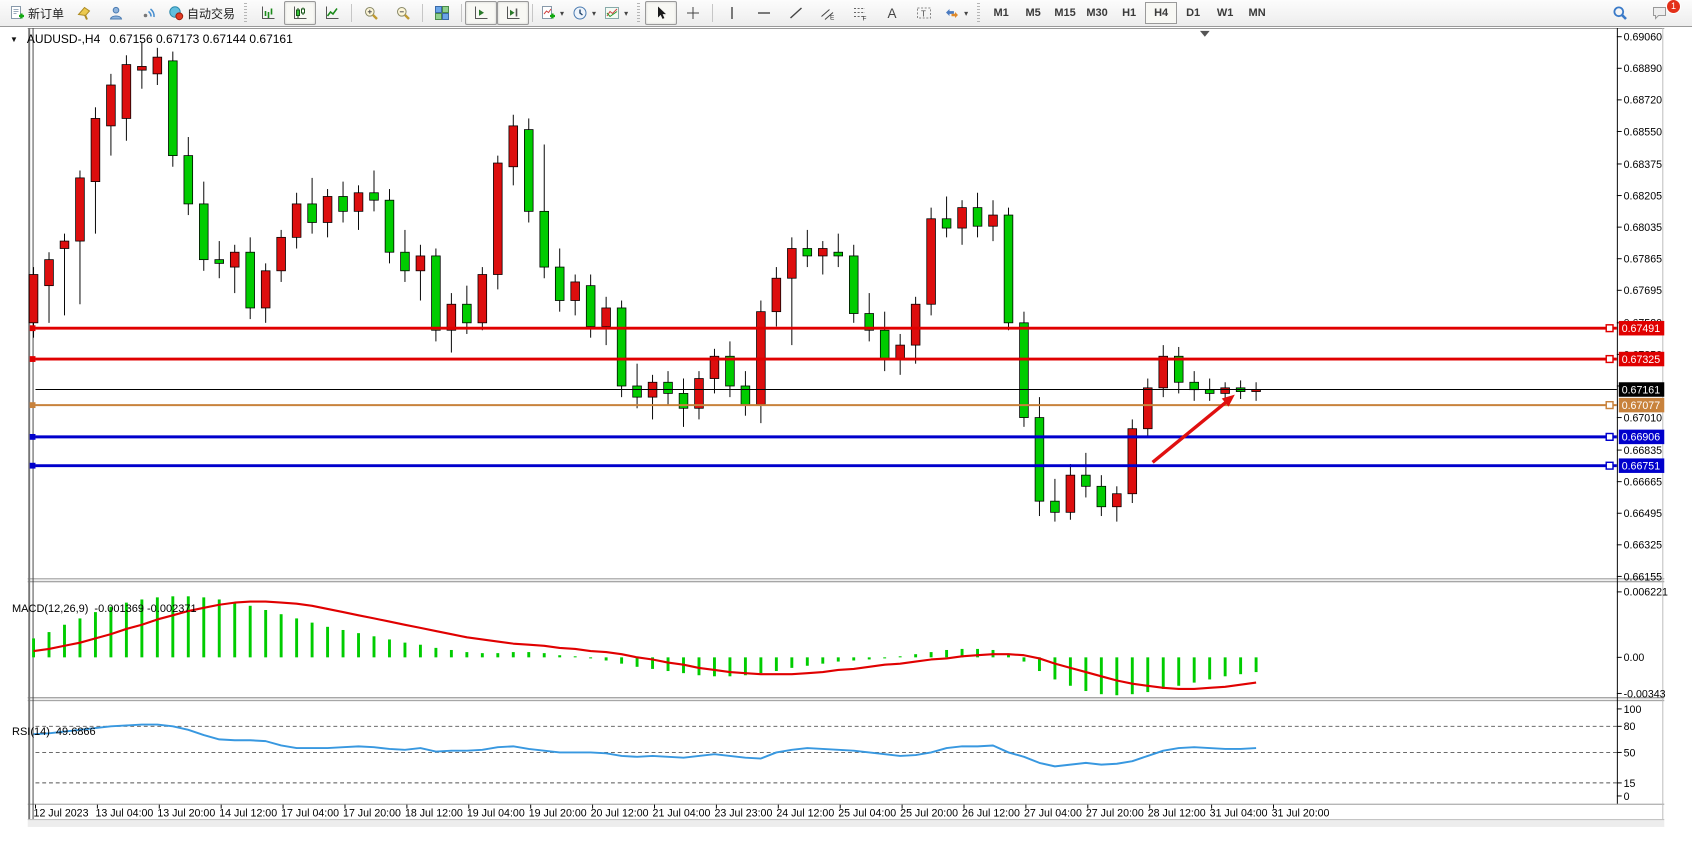 The width and height of the screenshot is (1692, 854). Describe the element at coordinates (1641, 360) in the screenshot. I see `price-label: 0.67325` at that location.